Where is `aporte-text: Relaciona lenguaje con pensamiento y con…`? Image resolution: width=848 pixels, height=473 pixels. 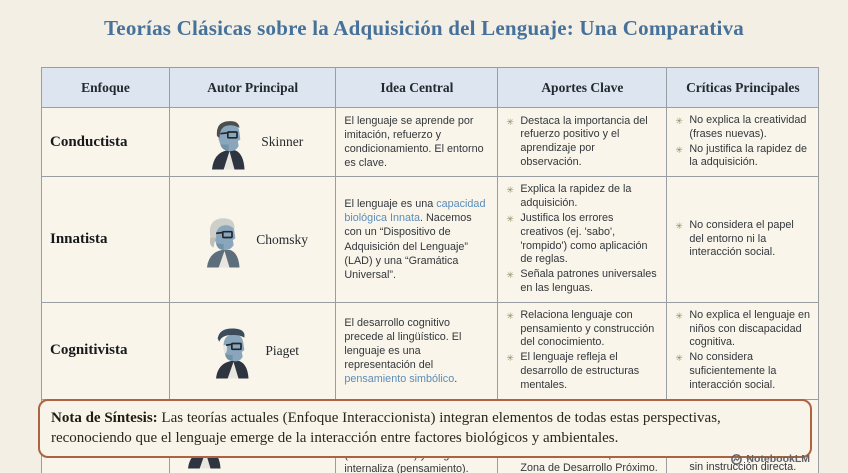 aporte-text: Relaciona lenguaje con pensamiento y con… is located at coordinates (587, 328).